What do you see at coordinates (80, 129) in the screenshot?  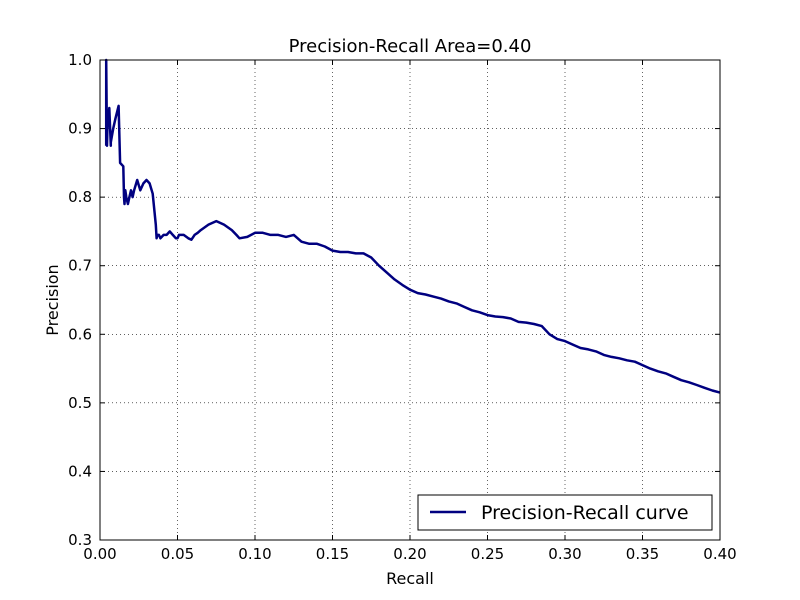 I see `y-tick-label: 0.9` at bounding box center [80, 129].